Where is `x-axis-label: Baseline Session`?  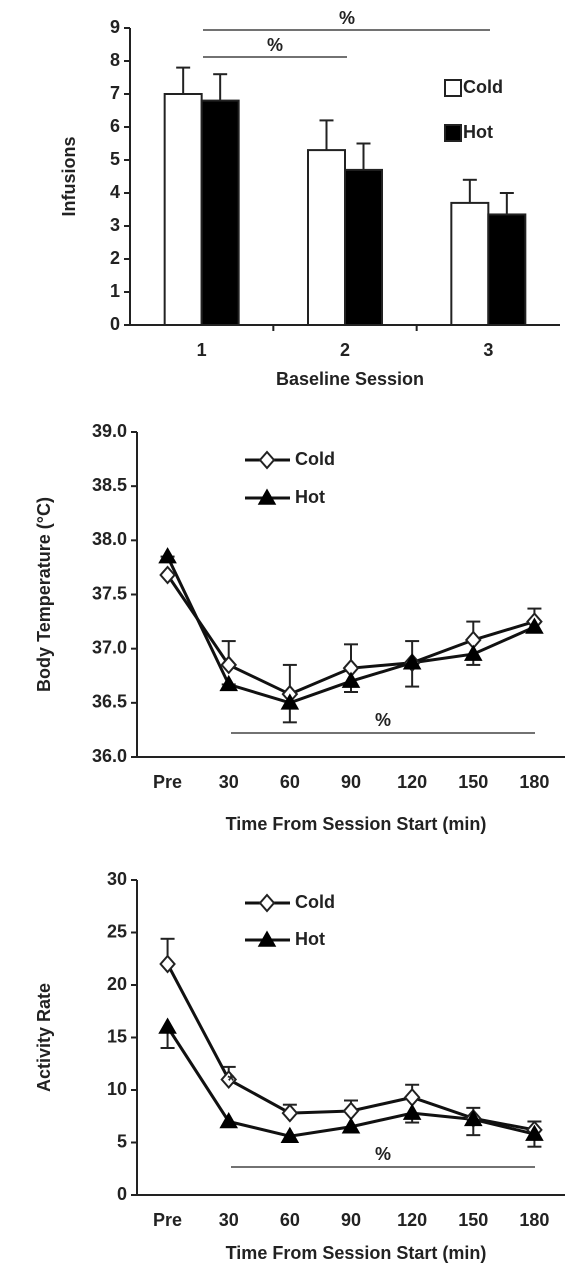
x-axis-label: Baseline Session is located at coordinates (350, 379).